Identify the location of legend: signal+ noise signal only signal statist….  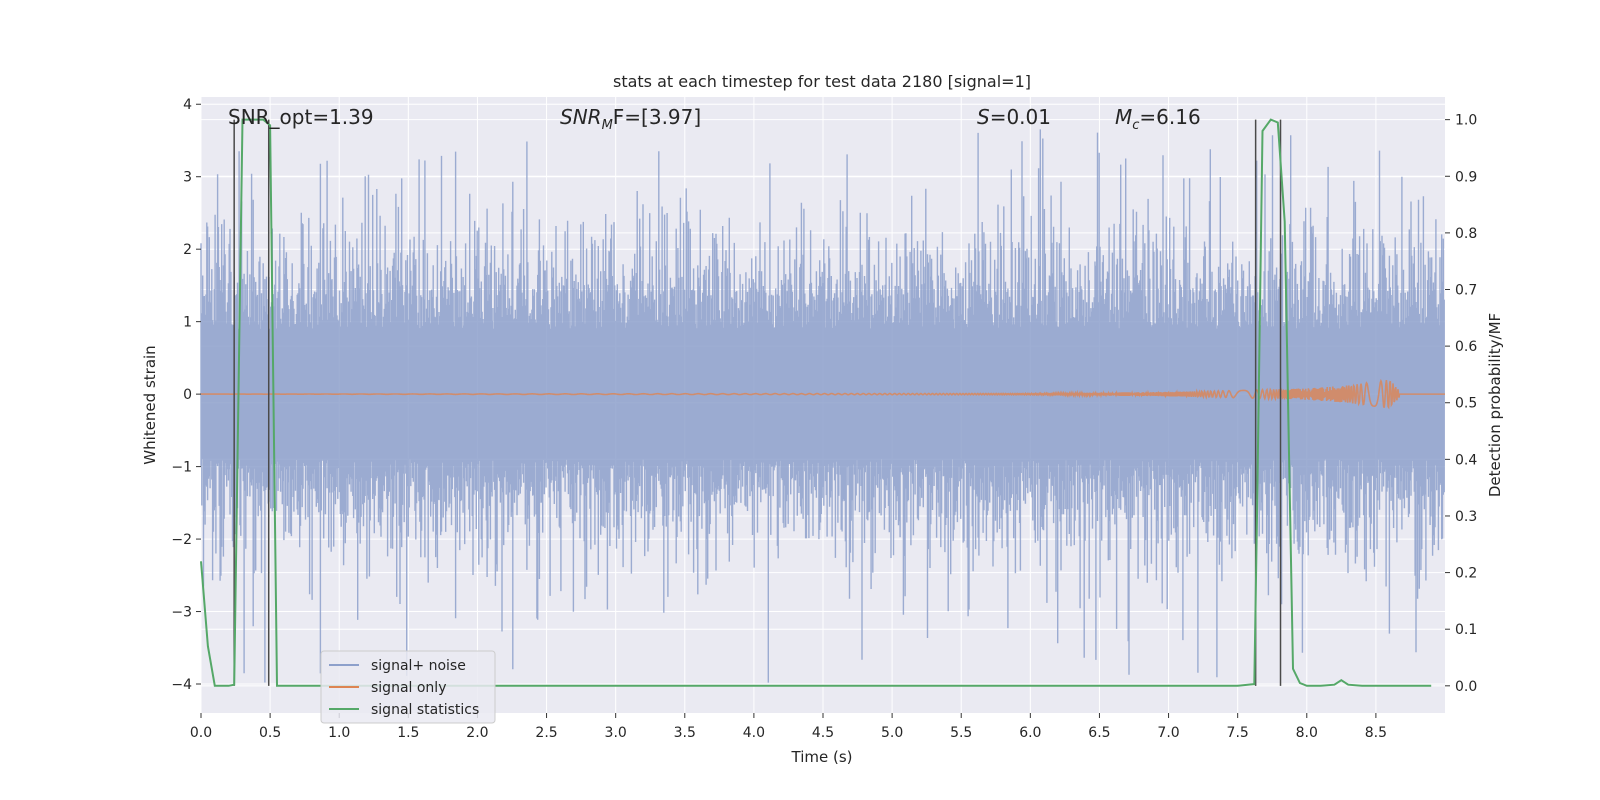
(408, 687).